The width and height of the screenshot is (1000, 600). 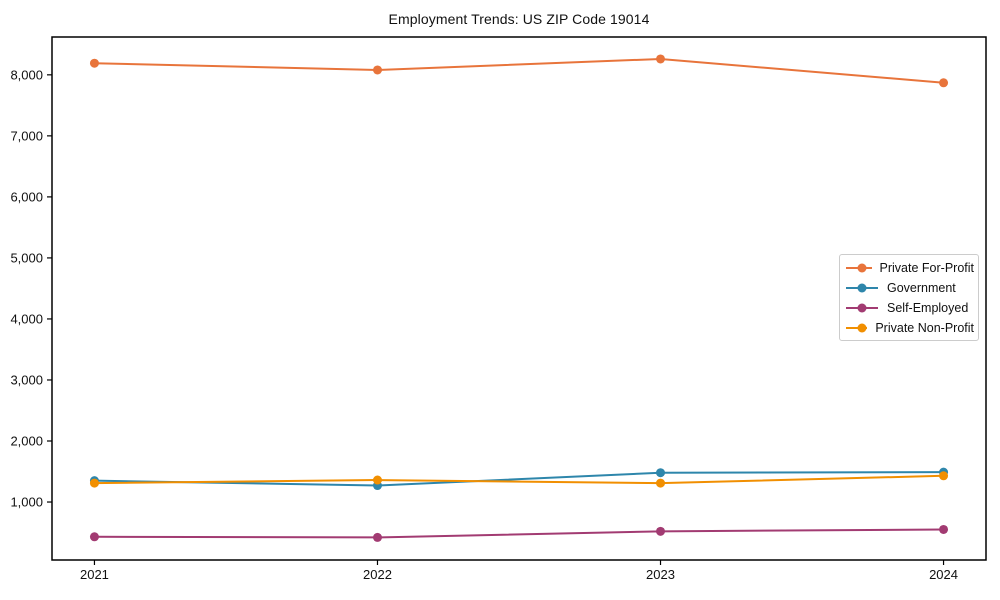 I want to click on legend-item-self-employed: Self-Employed, so click(x=909, y=307).